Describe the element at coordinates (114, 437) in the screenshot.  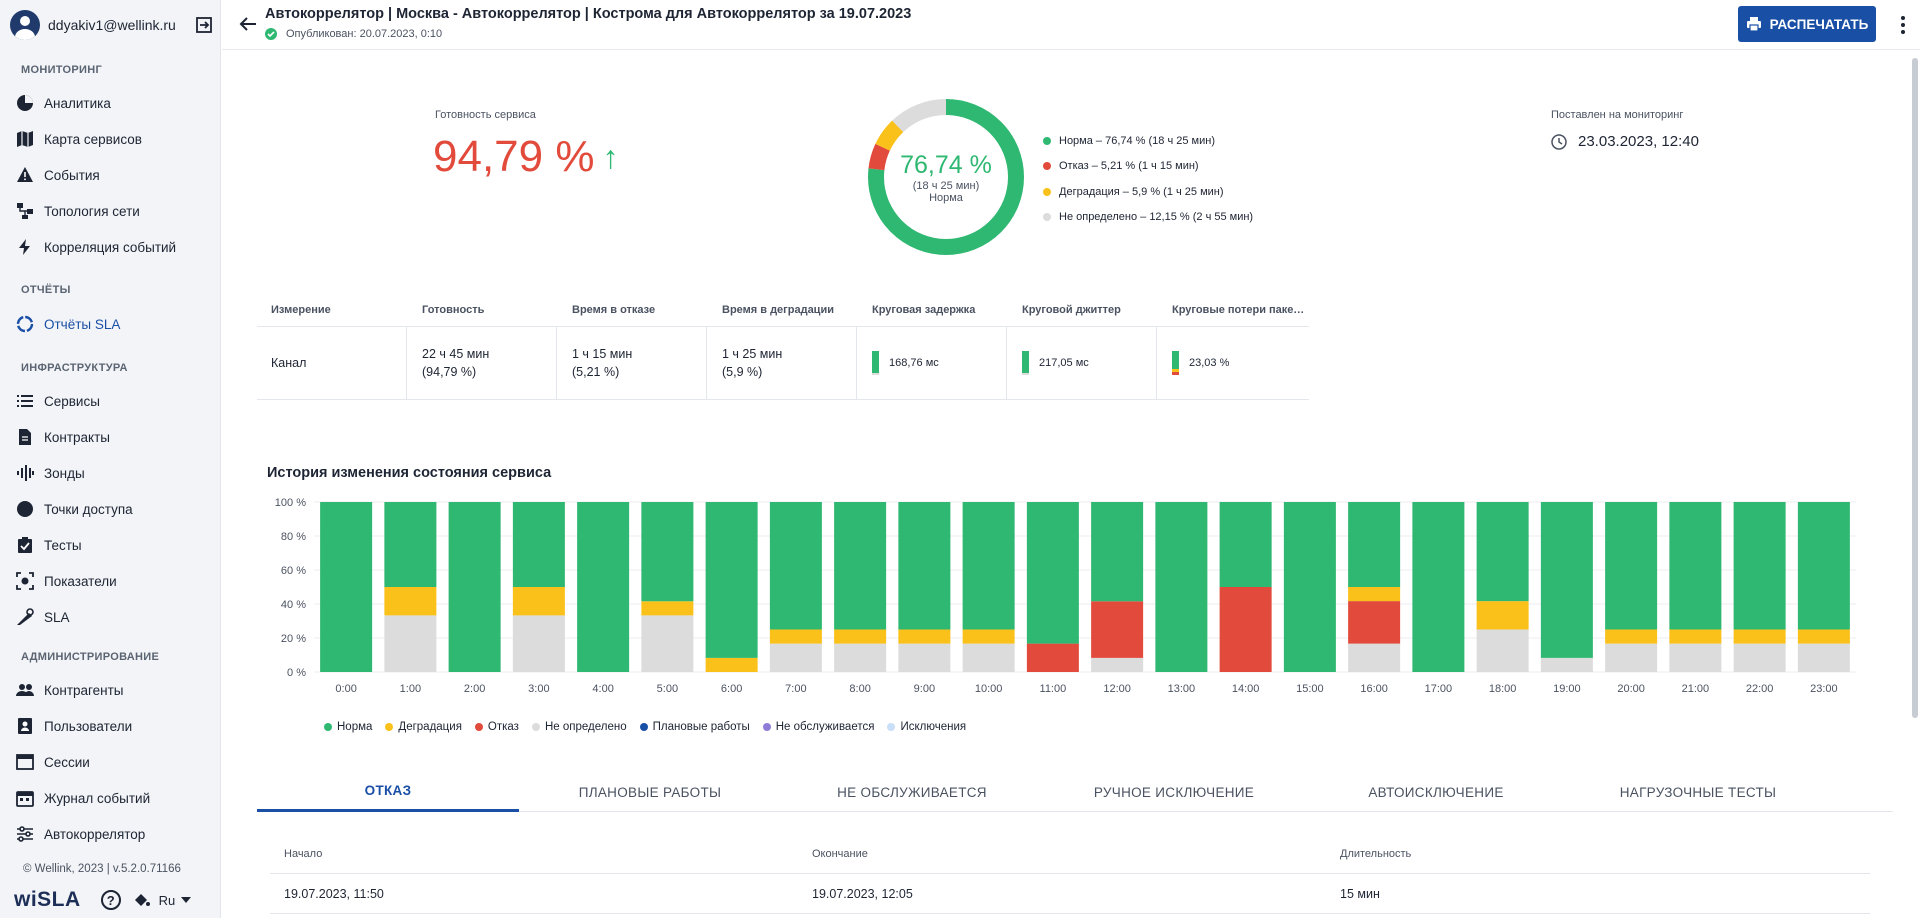
I see `sidebar-item-contracts: Контракты` at that location.